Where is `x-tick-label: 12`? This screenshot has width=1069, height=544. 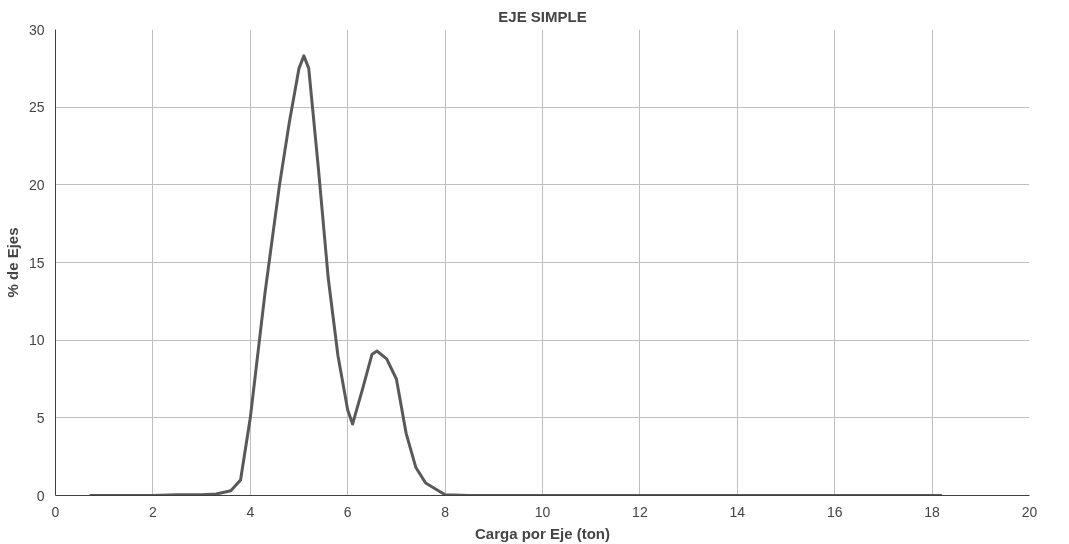 x-tick-label: 12 is located at coordinates (640, 511).